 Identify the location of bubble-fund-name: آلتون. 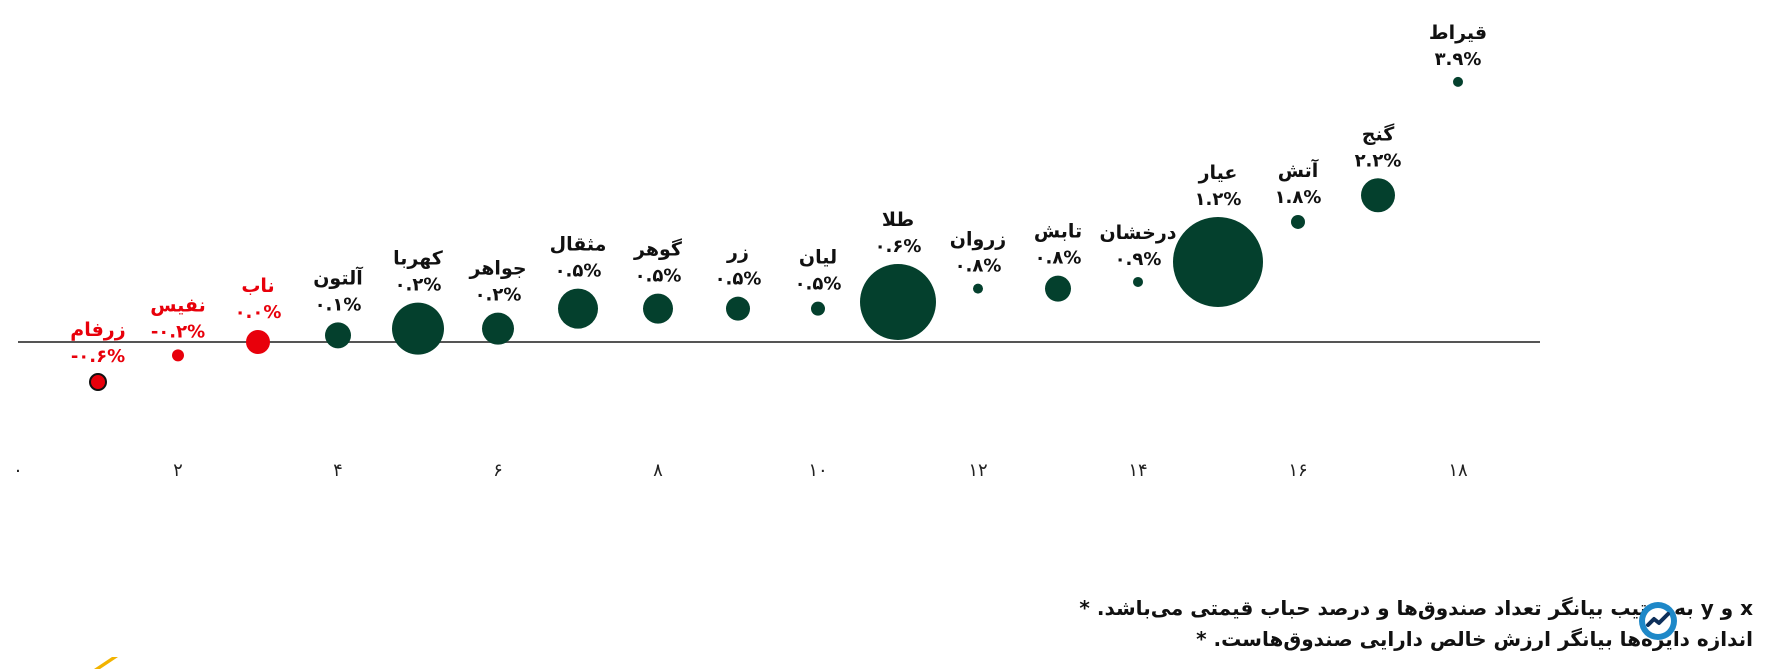
(338, 277).